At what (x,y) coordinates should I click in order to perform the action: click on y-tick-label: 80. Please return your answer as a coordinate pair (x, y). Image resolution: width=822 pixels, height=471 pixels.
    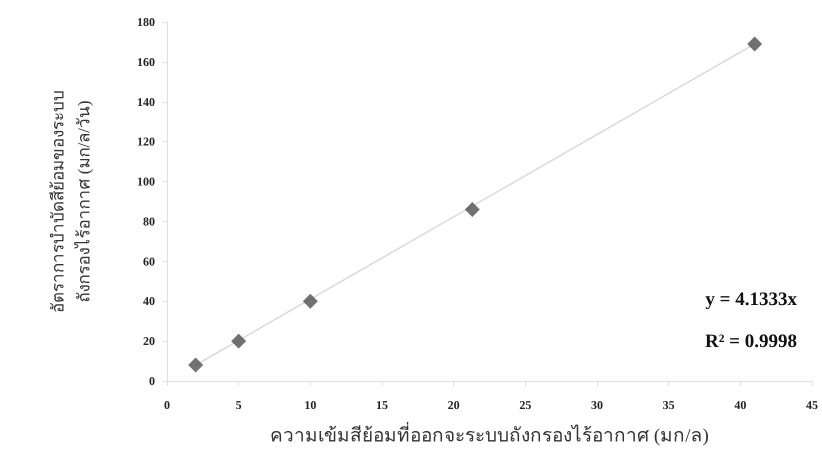
    Looking at the image, I should click on (149, 221).